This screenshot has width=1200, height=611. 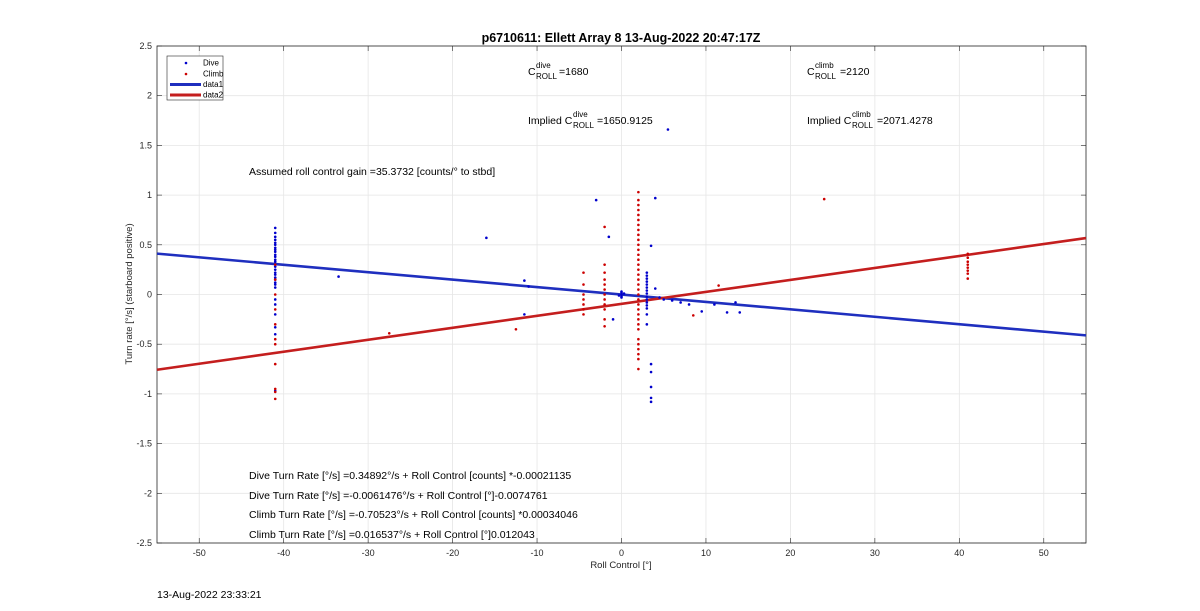 I want to click on x-tick-label: 10, so click(x=706, y=553).